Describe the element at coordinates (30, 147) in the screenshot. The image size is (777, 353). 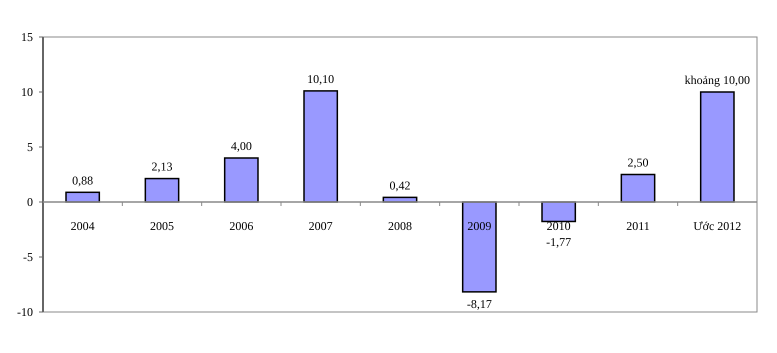
I see `y-tick-label: 5` at that location.